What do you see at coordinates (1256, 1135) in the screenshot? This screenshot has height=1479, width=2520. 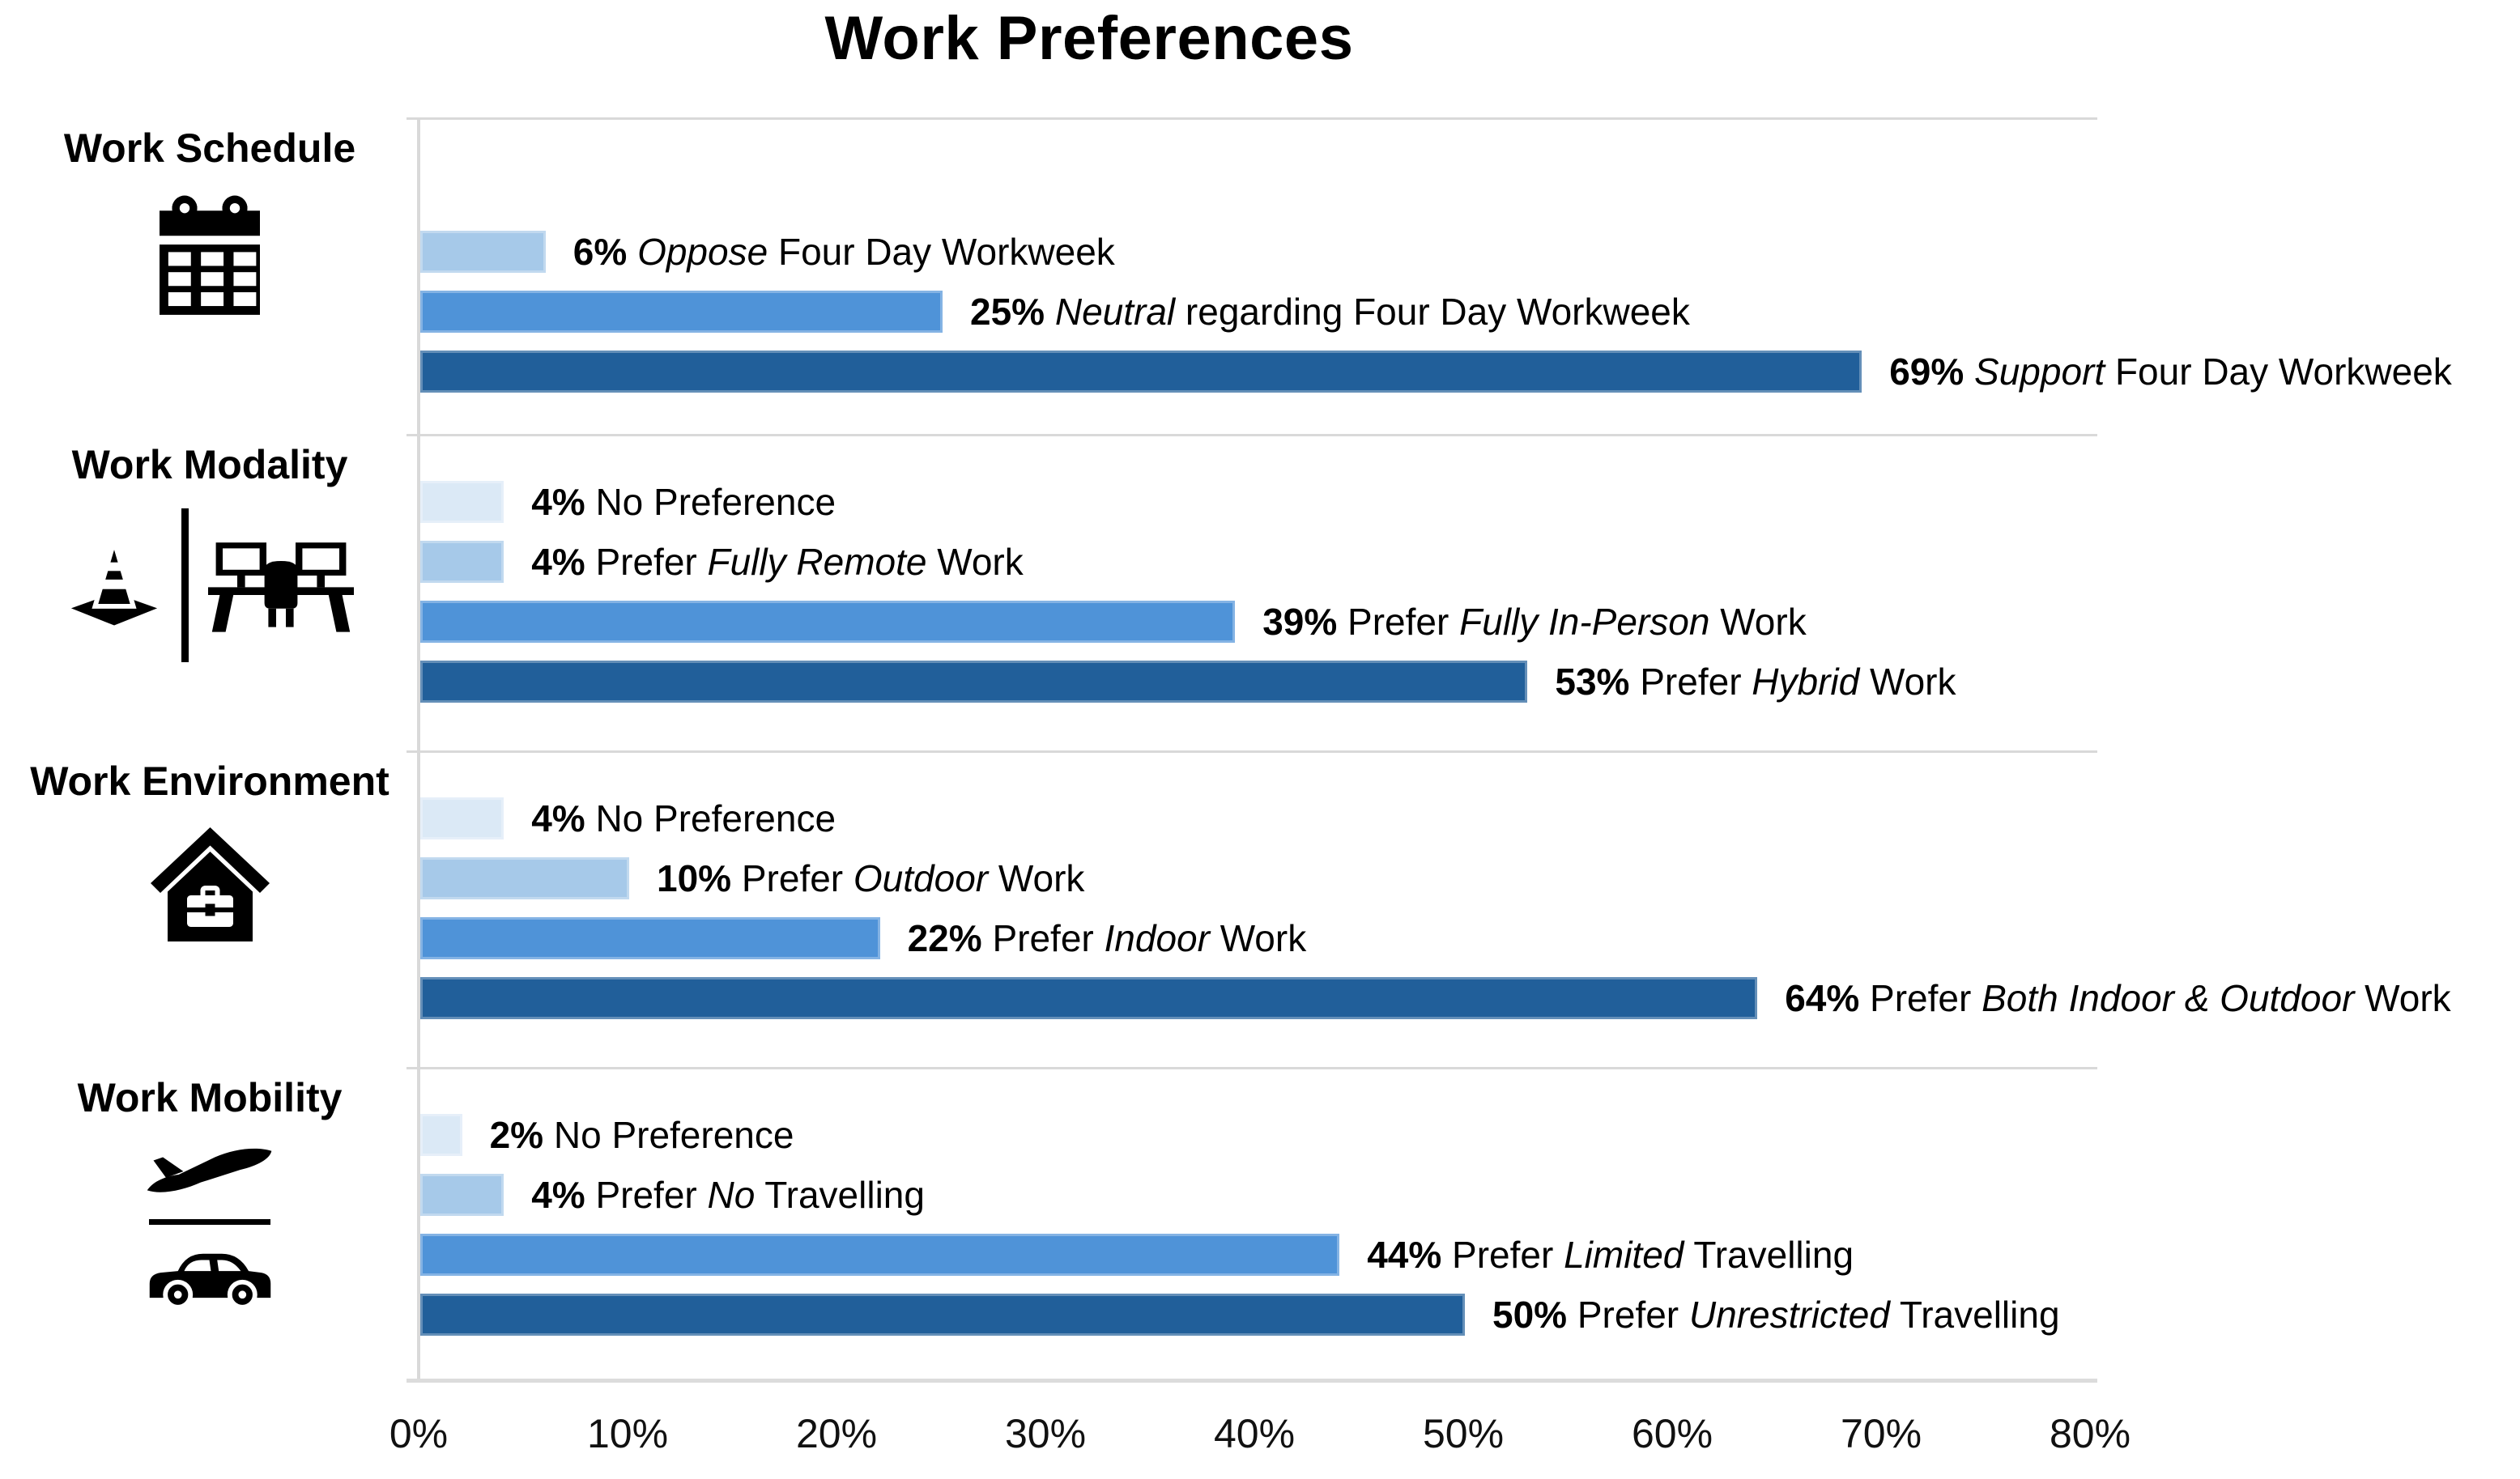 I see `bar-row: 2% No Preference` at bounding box center [1256, 1135].